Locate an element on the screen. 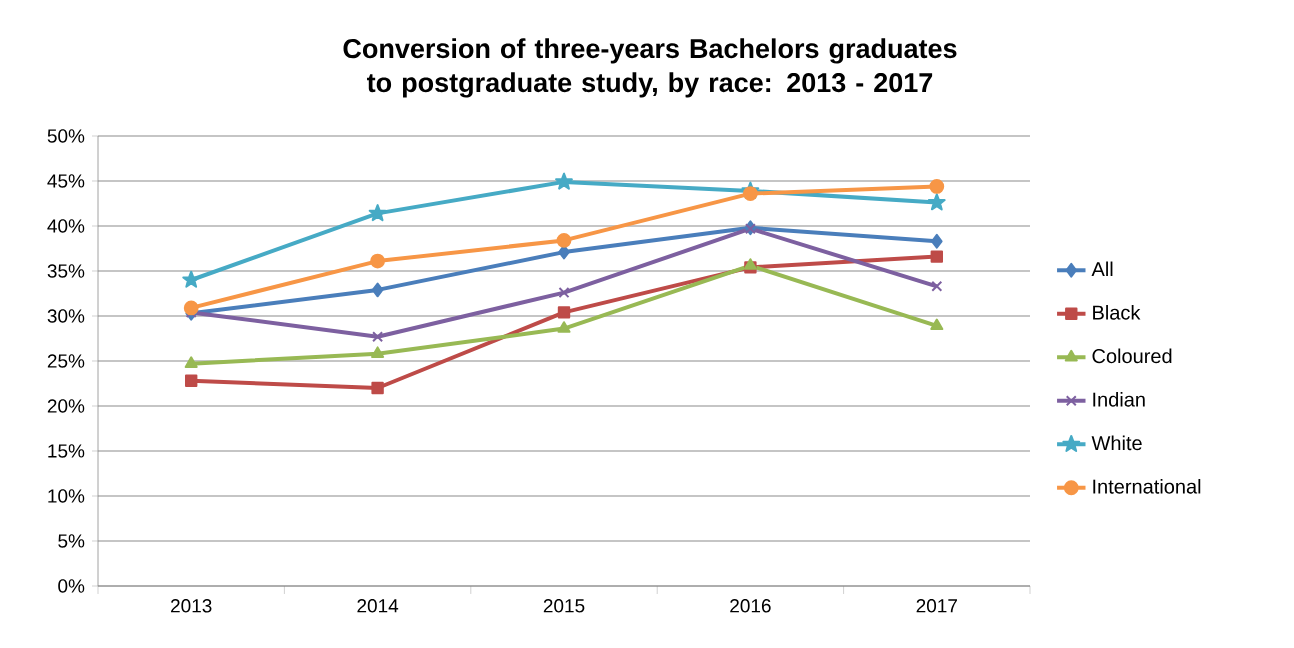  x-tick-label: 2017 is located at coordinates (936, 606).